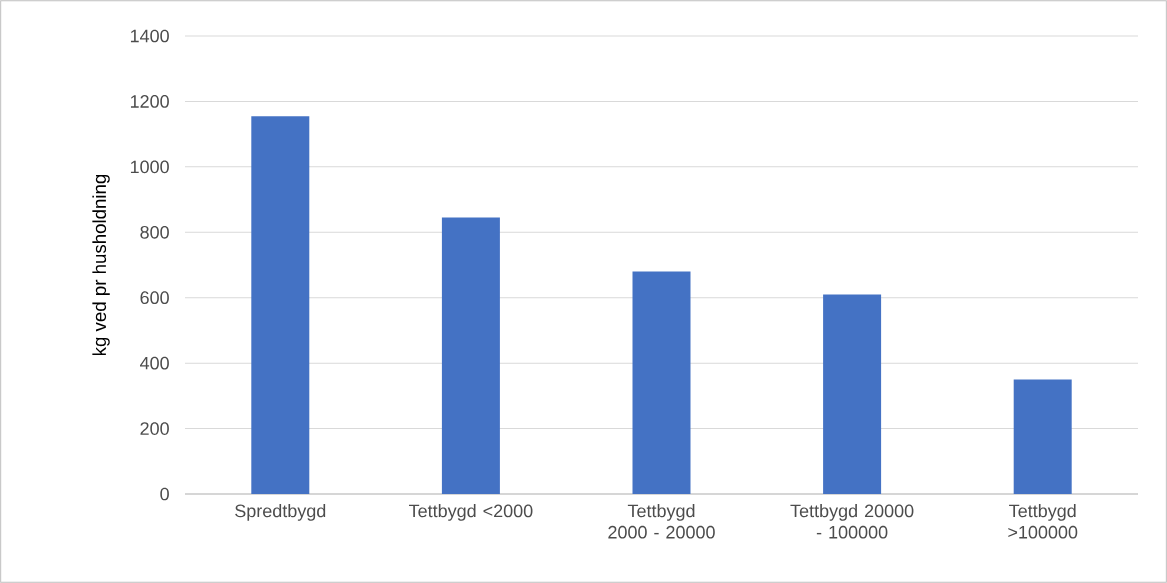  I want to click on y-tick-label: 200, so click(154, 428).